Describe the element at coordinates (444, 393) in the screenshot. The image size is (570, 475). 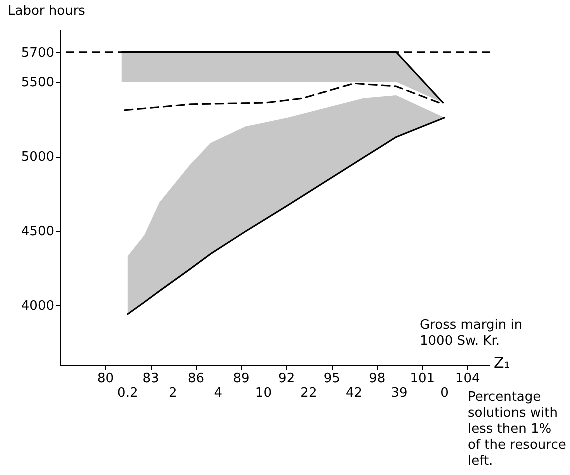
I see `text: 0` at that location.